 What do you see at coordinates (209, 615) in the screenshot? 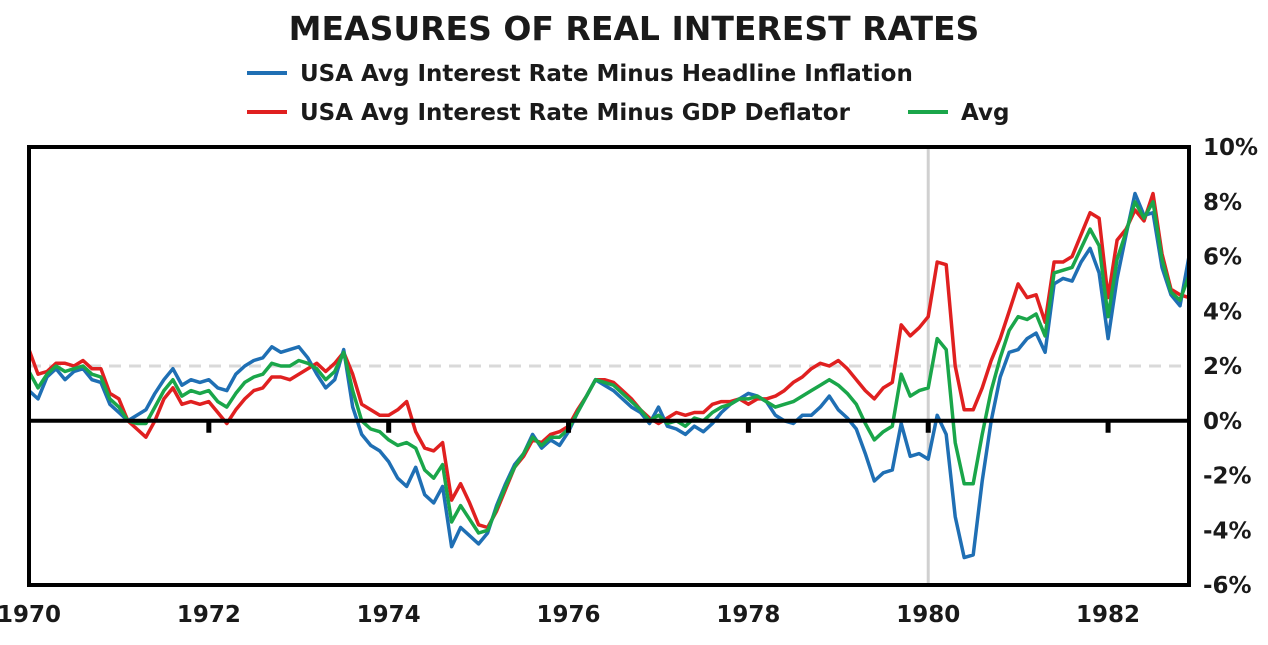
I see `x-tick-label: 1972` at bounding box center [209, 615].